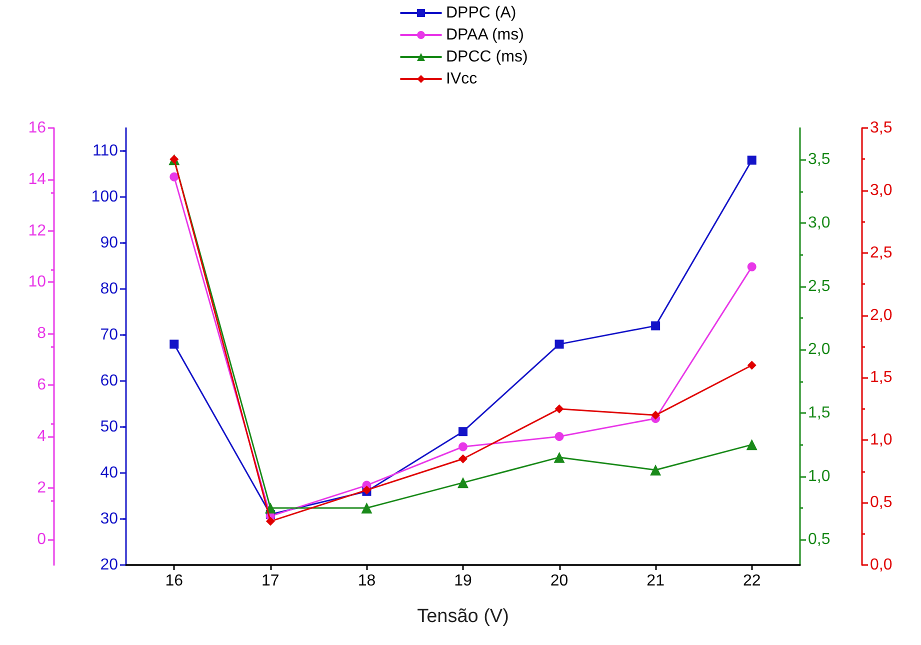 The image size is (921, 645). I want to click on y2-tick-label: 16, so click(37, 128).